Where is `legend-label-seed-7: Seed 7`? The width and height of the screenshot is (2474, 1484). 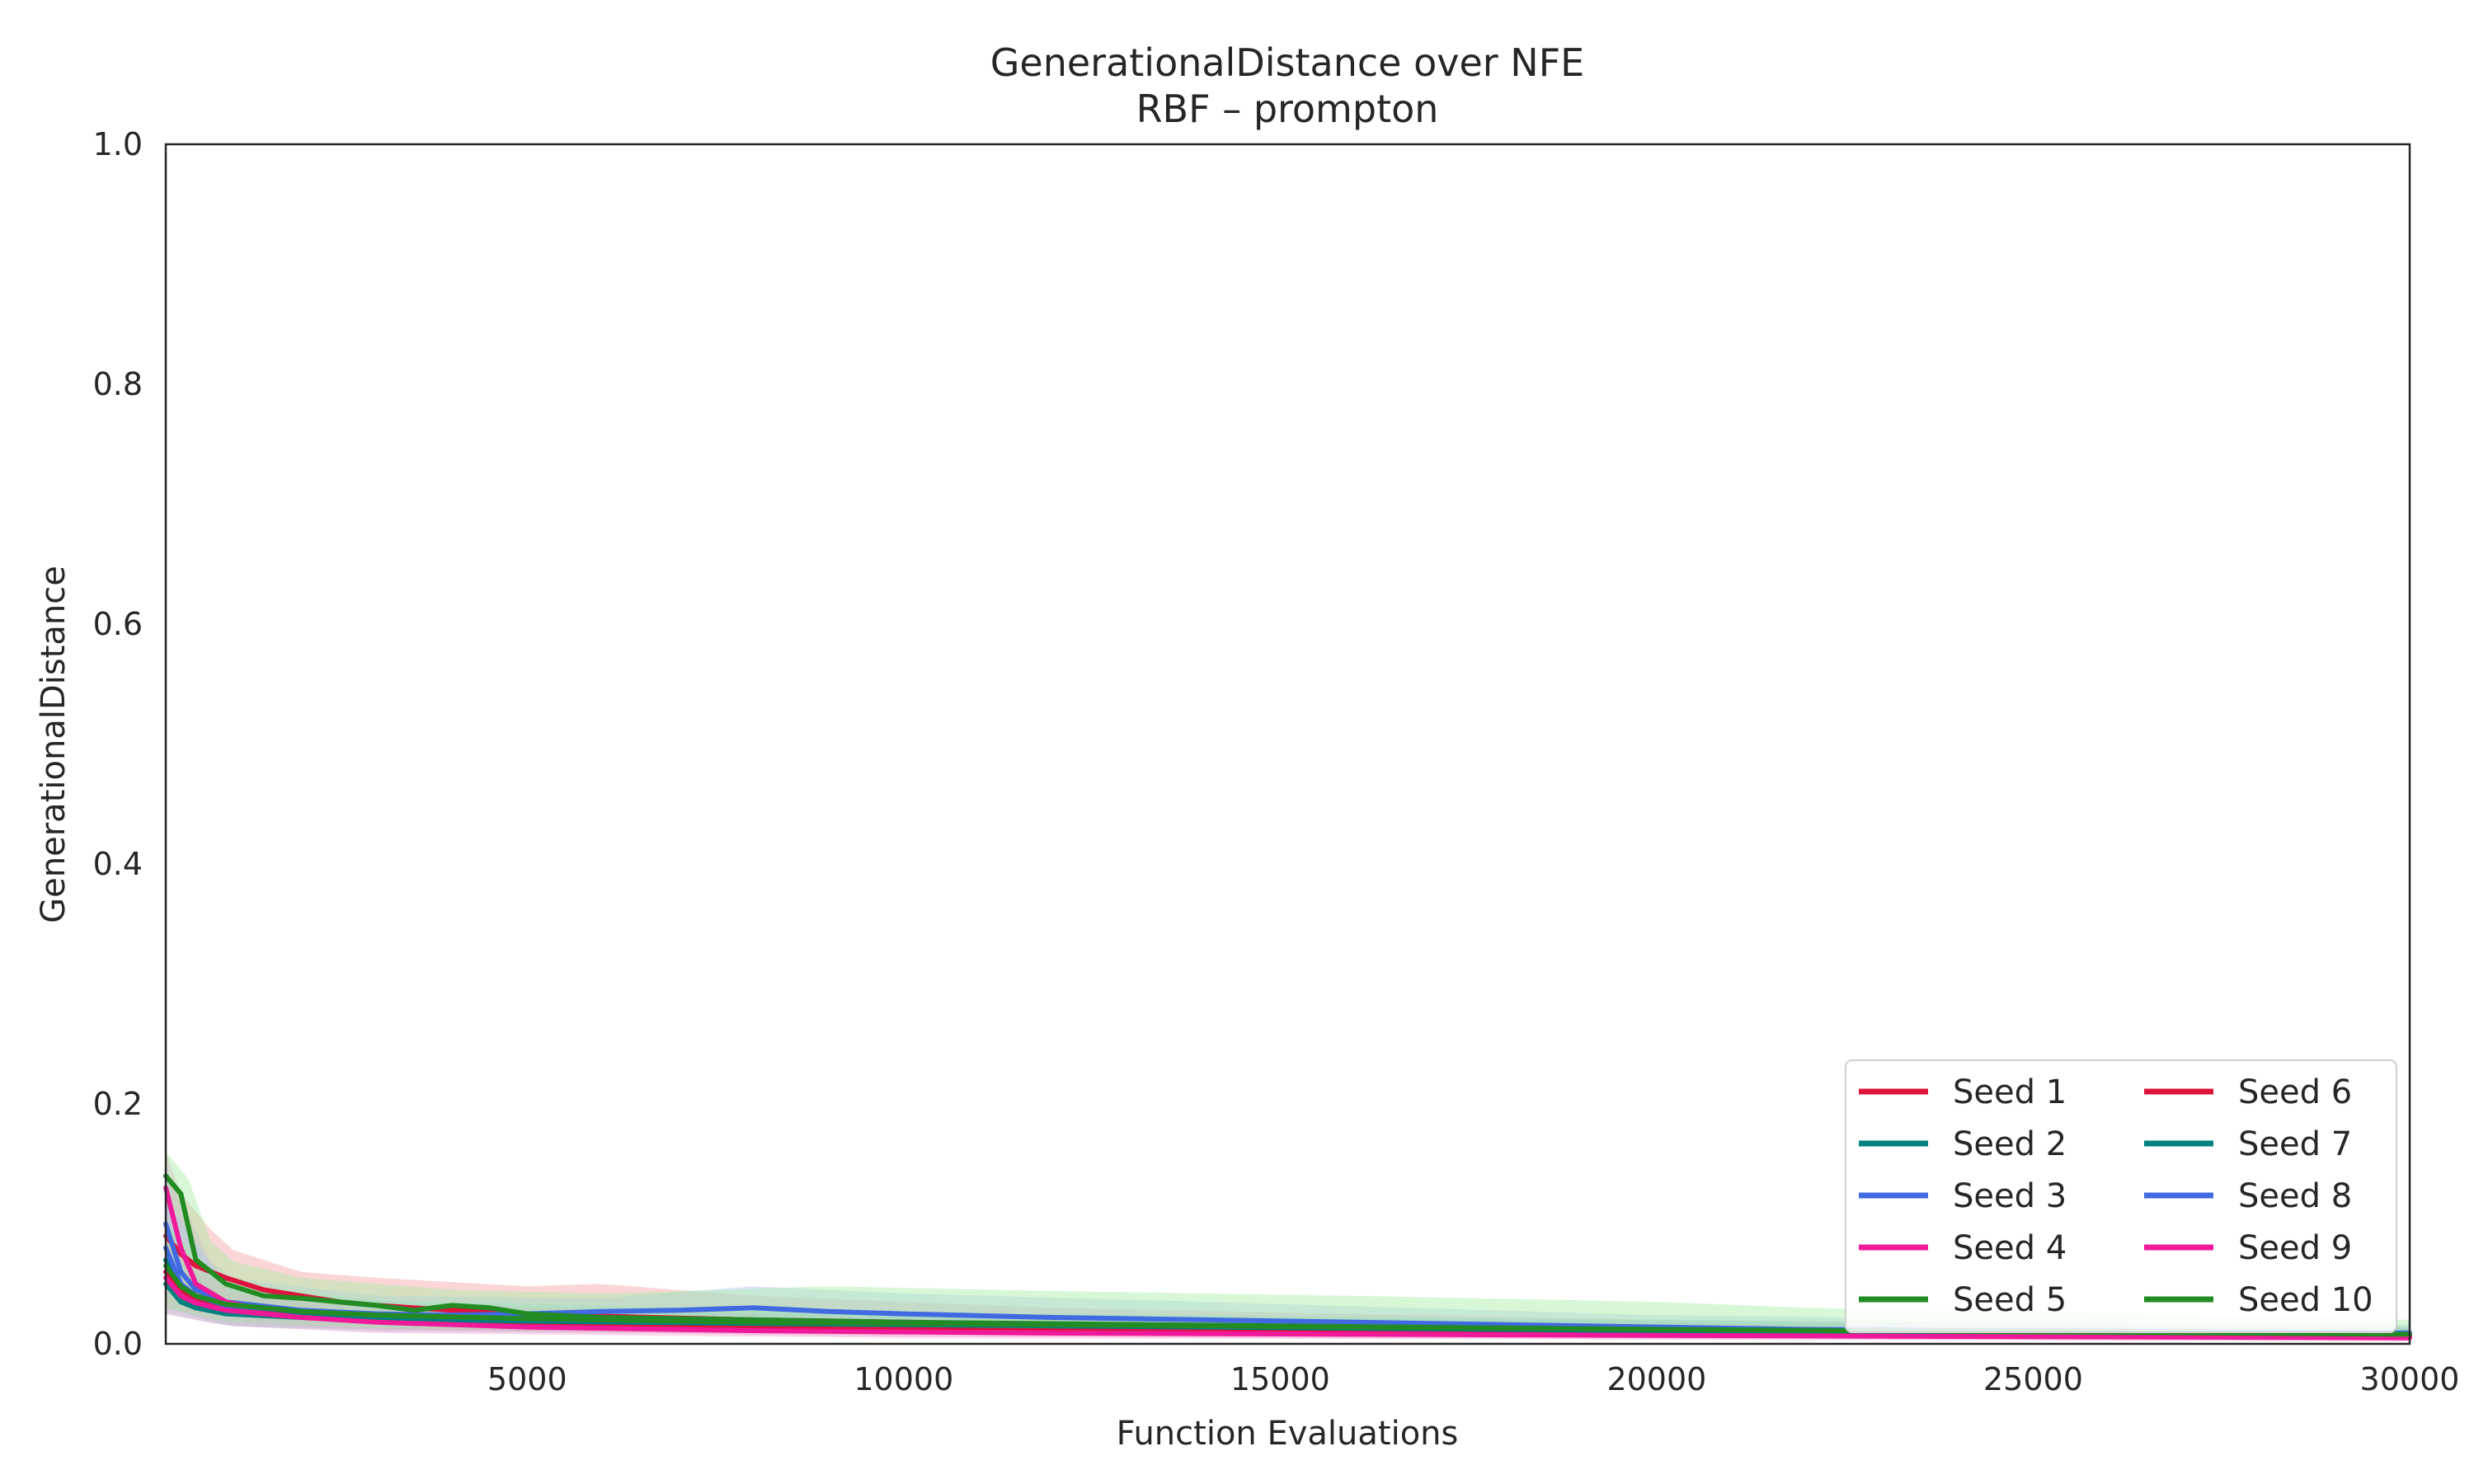
legend-label-seed-7: Seed 7 is located at coordinates (2295, 1144).